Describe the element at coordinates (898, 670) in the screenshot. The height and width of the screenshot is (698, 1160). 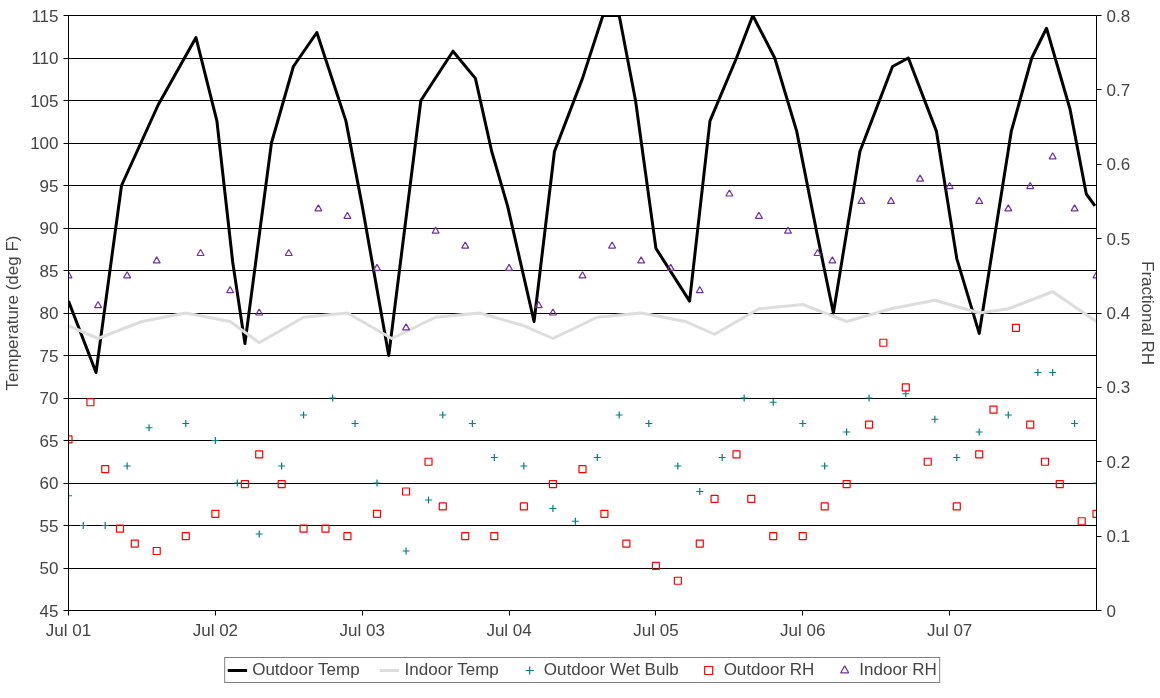
I see `legend-label: Indoor RH` at that location.